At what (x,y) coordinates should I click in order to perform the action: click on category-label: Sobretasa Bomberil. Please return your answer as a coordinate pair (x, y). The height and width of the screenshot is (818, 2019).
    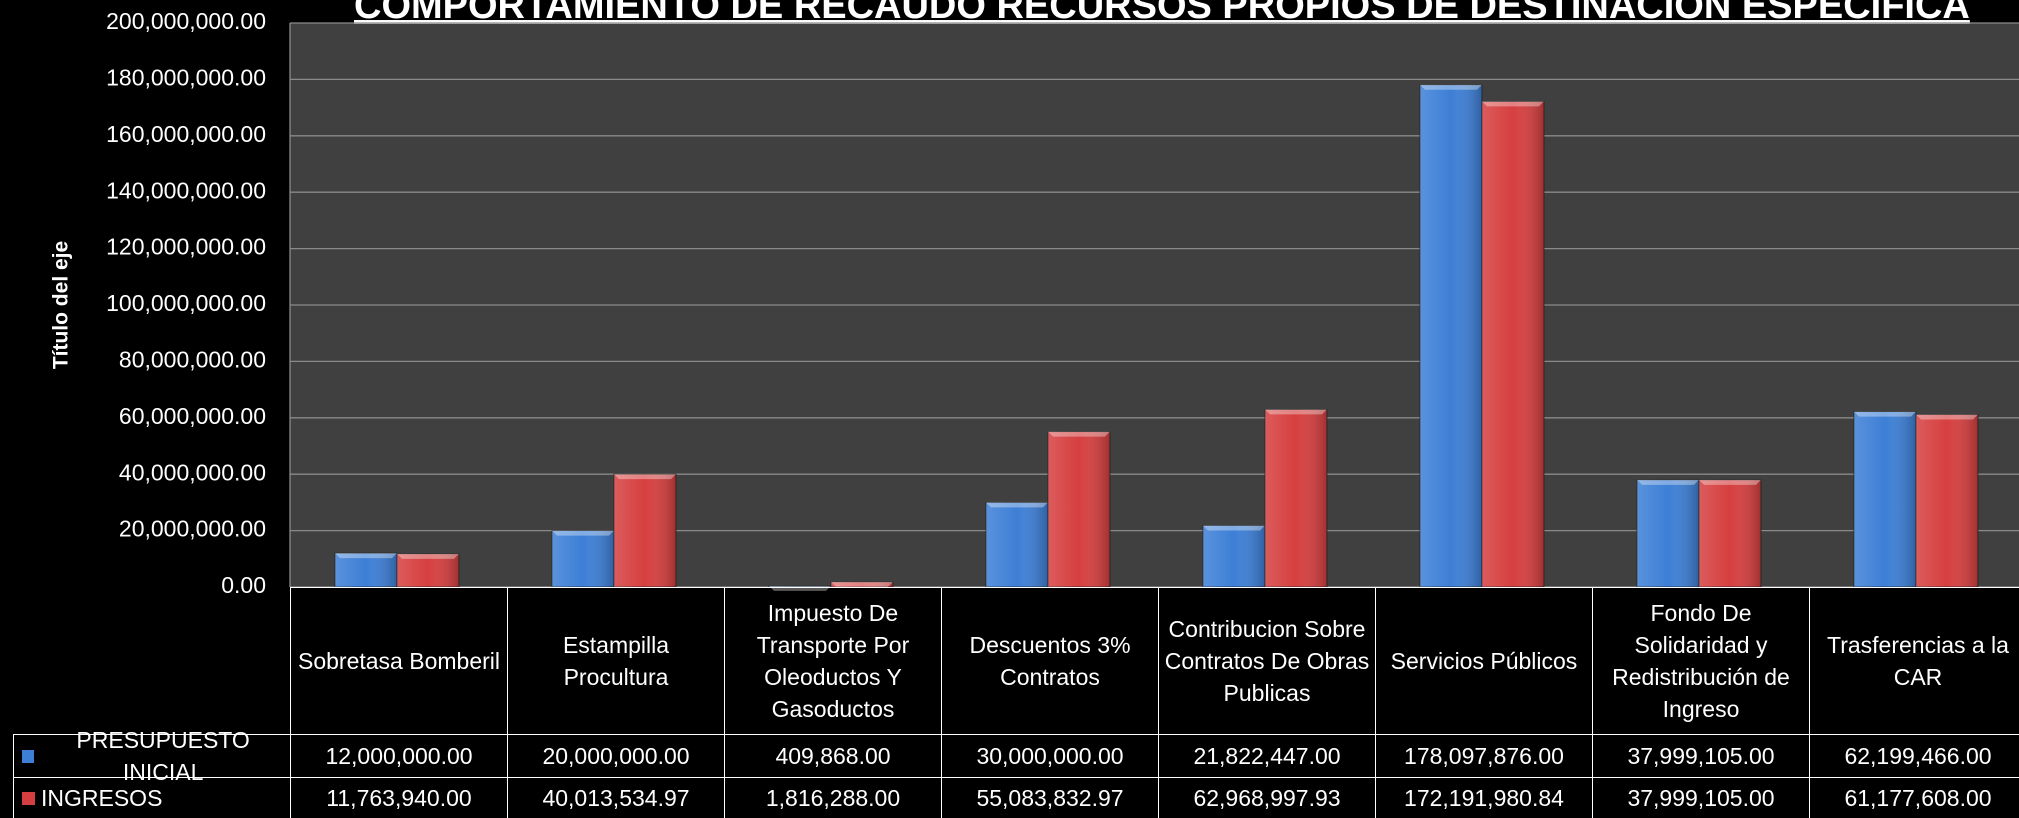
    Looking at the image, I should click on (399, 661).